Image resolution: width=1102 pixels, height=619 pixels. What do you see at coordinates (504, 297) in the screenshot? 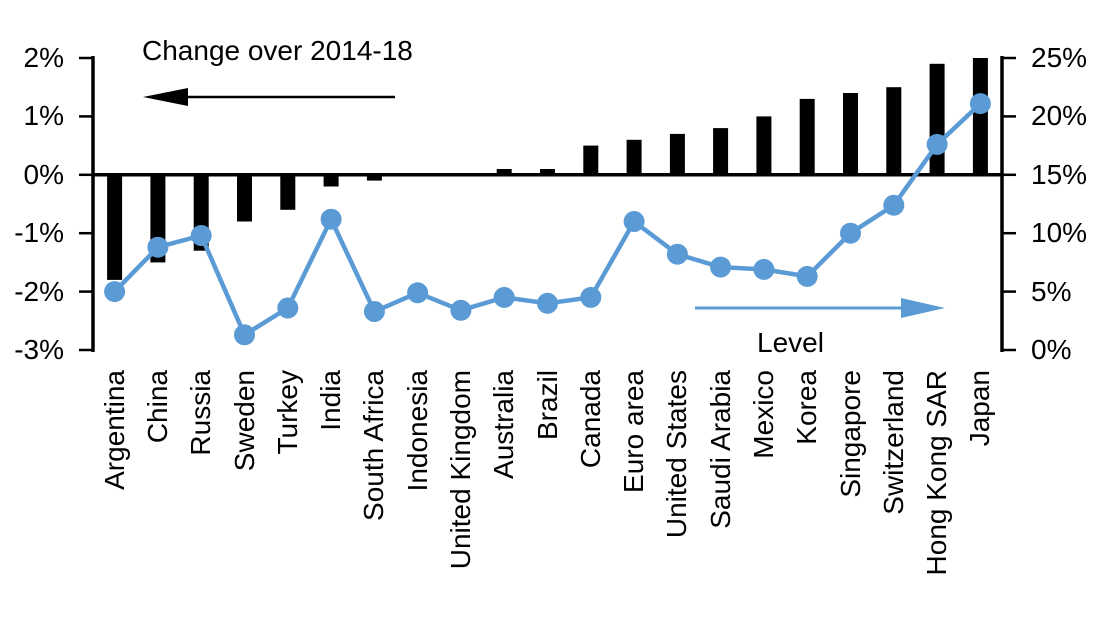
I see `level-point-australia` at bounding box center [504, 297].